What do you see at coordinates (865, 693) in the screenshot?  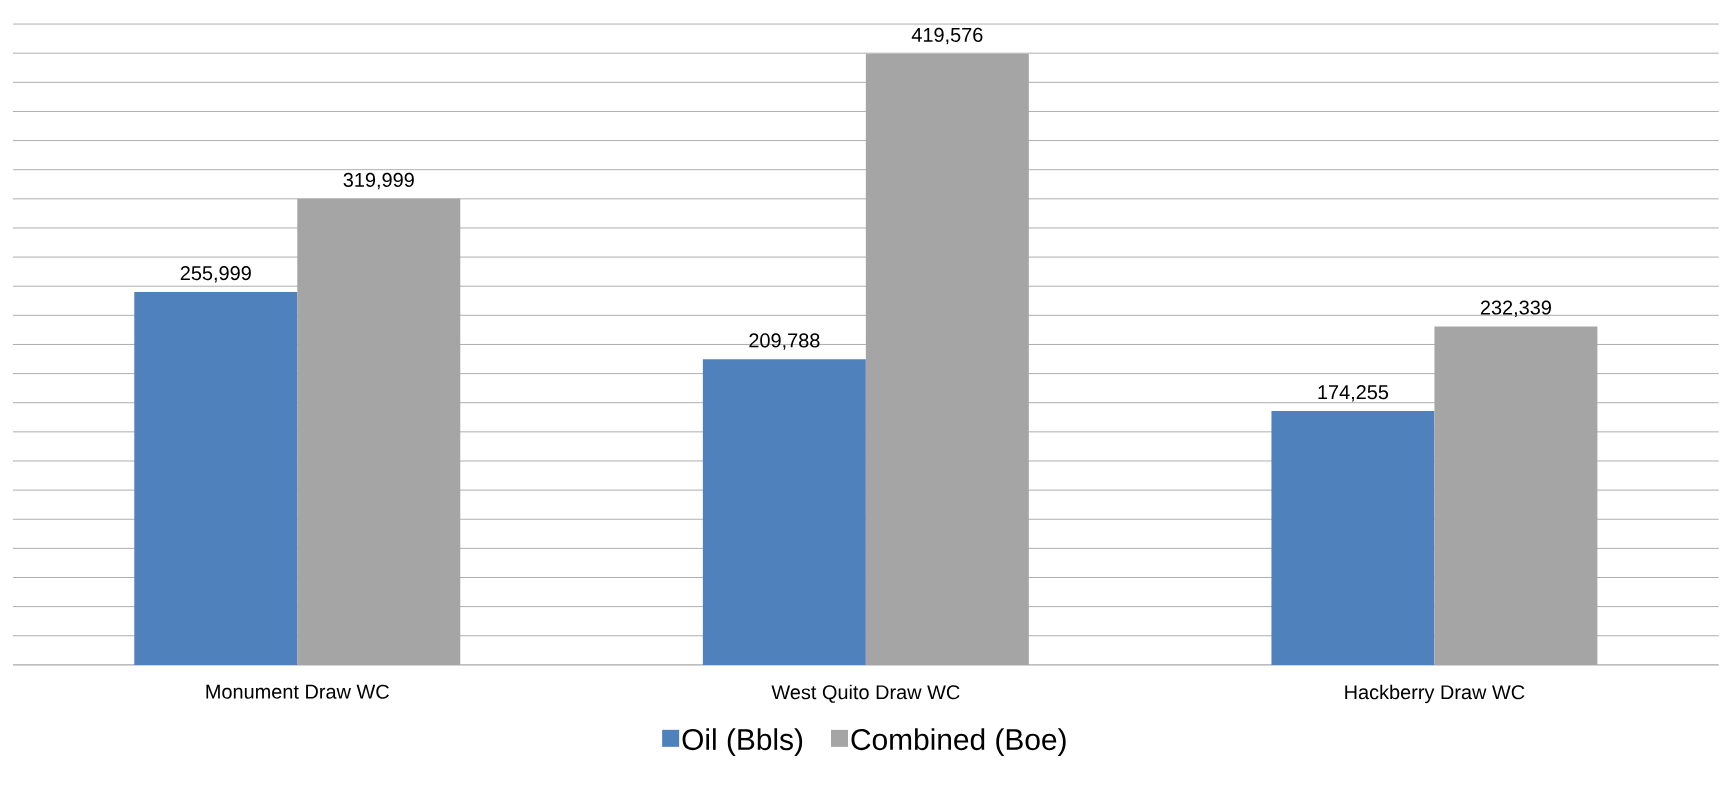 I see `x-tick-label: West Quito Draw WC` at bounding box center [865, 693].